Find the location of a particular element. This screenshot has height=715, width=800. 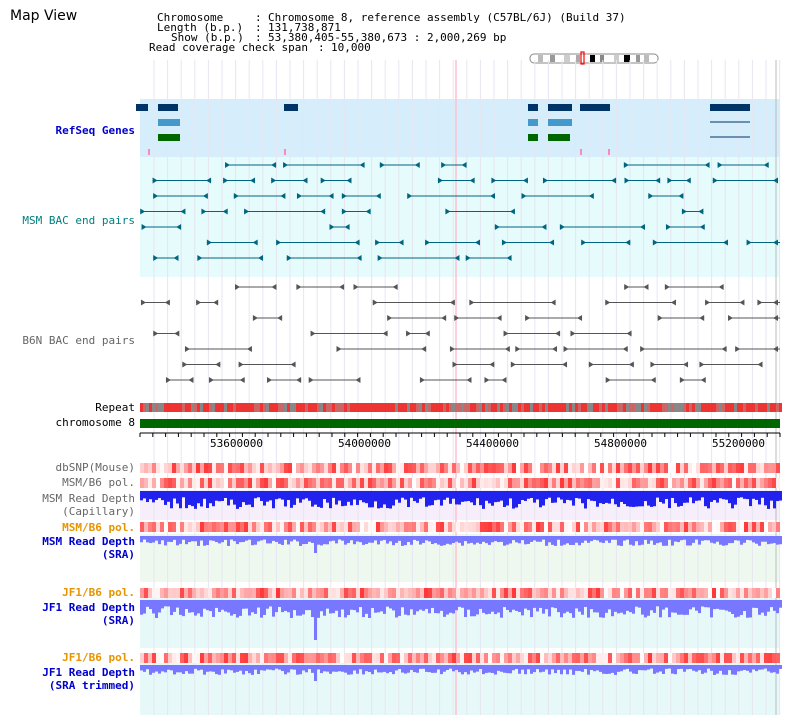

track-label-msm-b6-pol: MSM/B6 pol. is located at coordinates (98, 482).